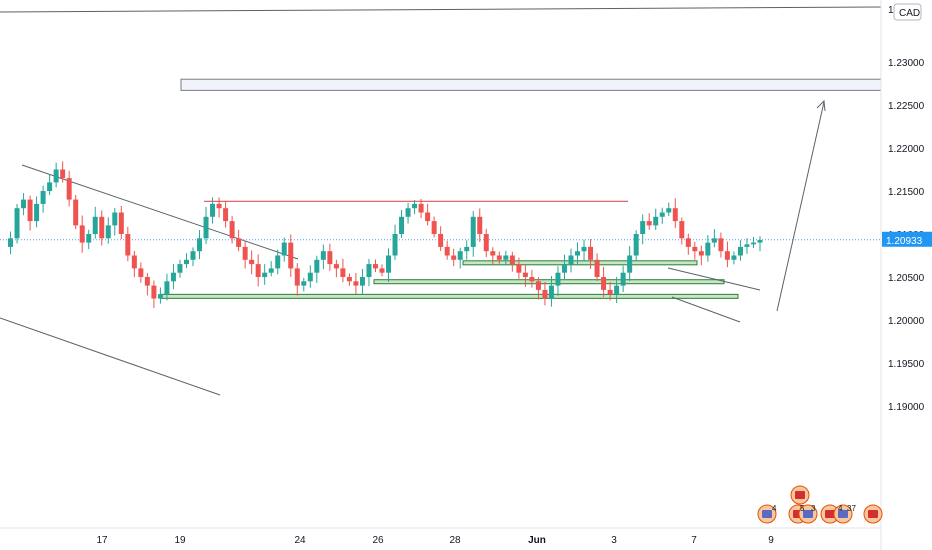 This screenshot has width=932, height=550. I want to click on flag-upper-line, so click(714, 279).